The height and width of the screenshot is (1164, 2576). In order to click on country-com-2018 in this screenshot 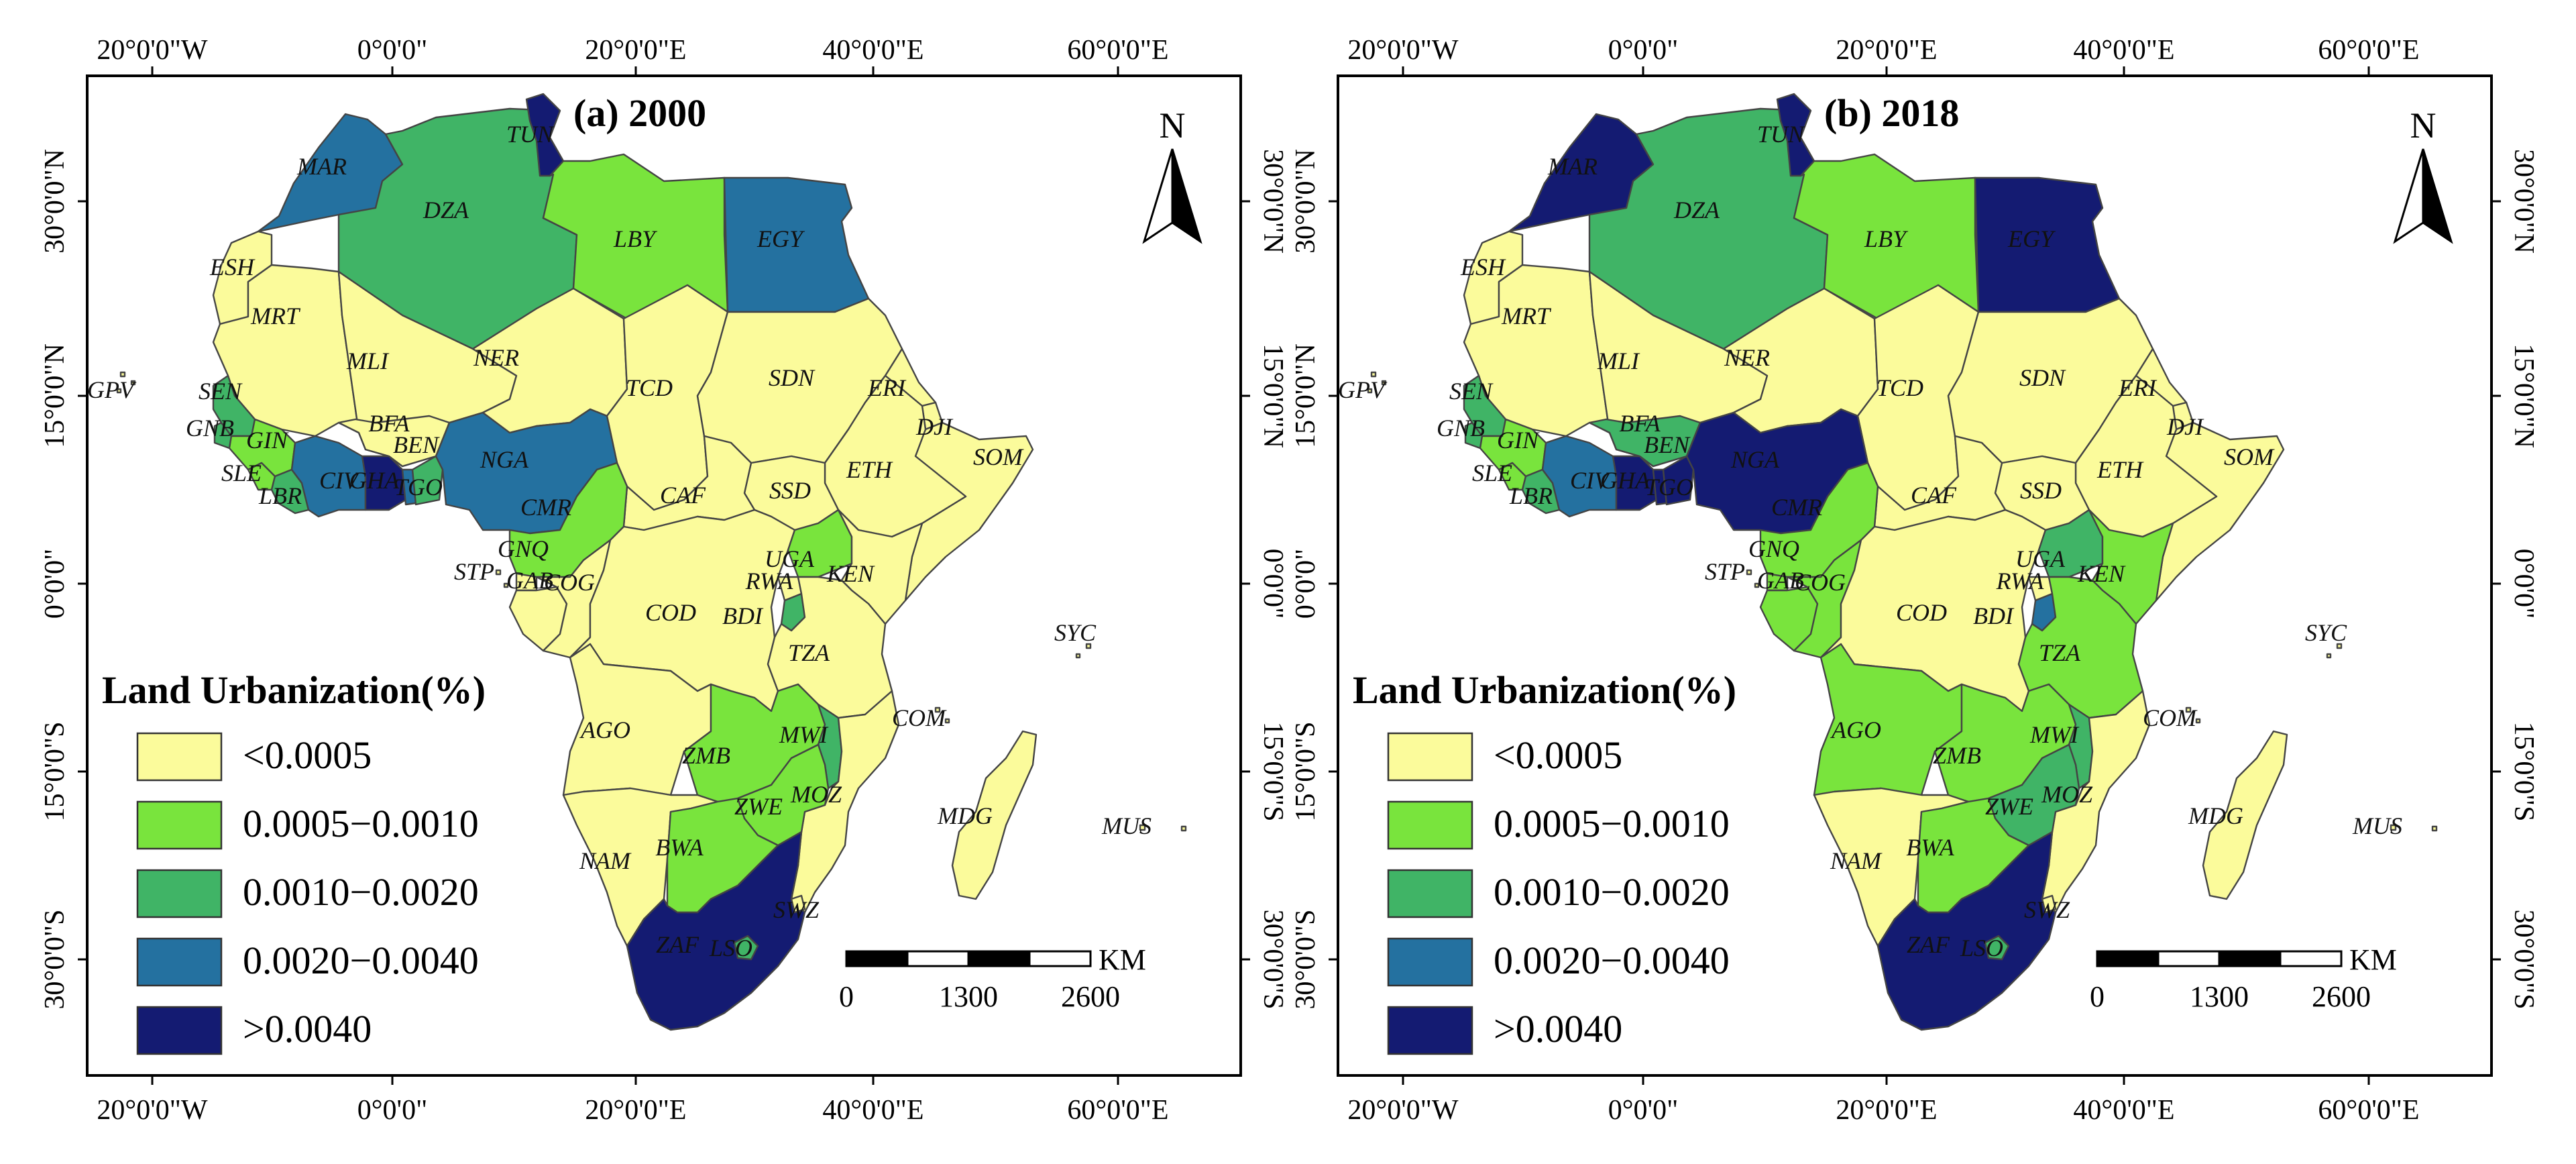, I will do `click(2193, 715)`.